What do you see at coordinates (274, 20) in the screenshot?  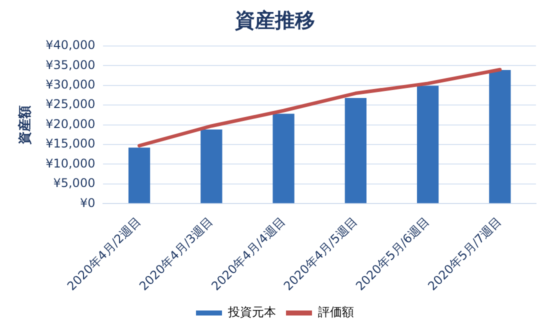 I see `chart-title: 資産推移` at bounding box center [274, 20].